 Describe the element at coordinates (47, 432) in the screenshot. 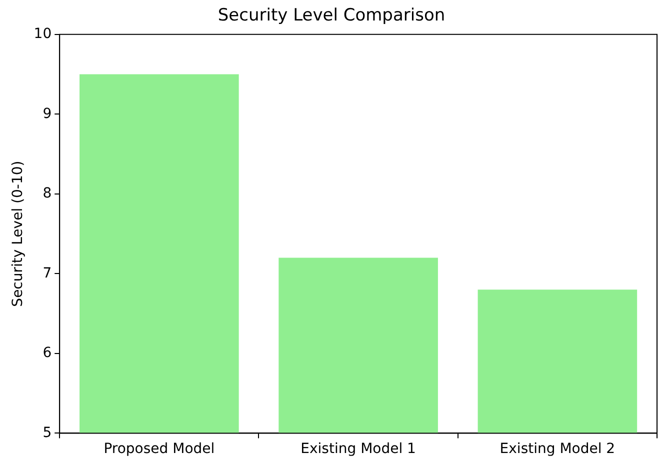

I see `y-tick-label: 5` at that location.